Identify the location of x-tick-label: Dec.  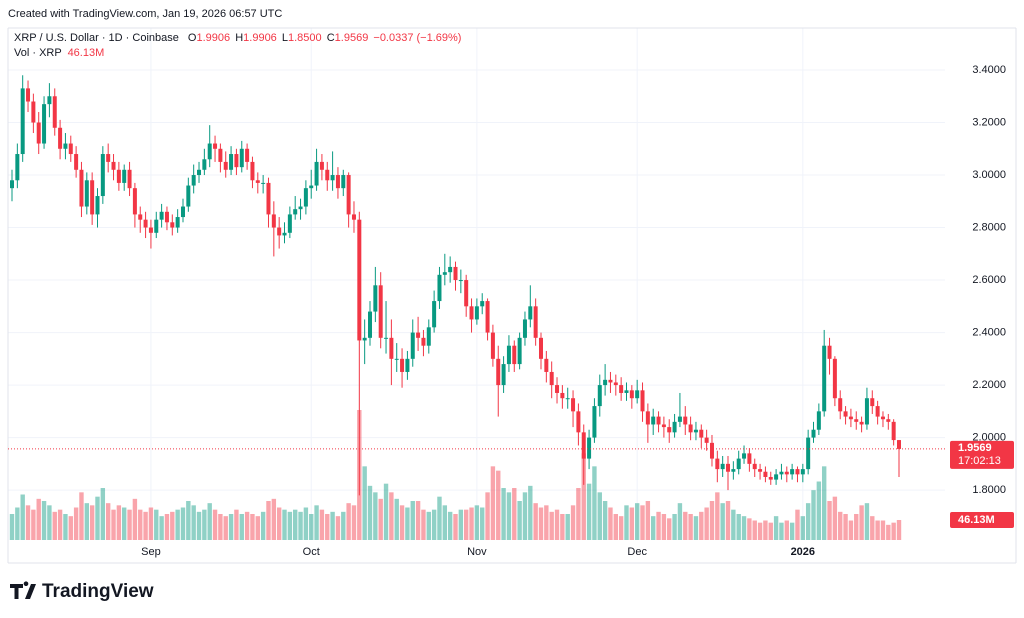
(637, 552).